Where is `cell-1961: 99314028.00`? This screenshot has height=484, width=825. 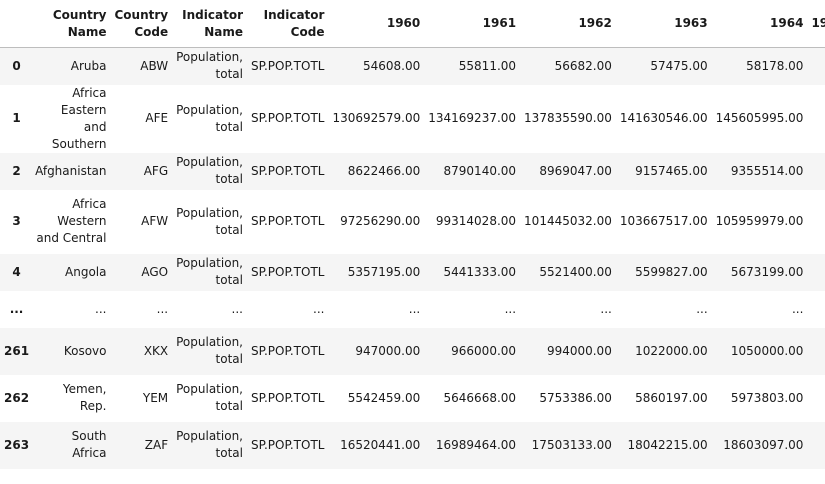 cell-1961: 99314028.00 is located at coordinates (476, 221).